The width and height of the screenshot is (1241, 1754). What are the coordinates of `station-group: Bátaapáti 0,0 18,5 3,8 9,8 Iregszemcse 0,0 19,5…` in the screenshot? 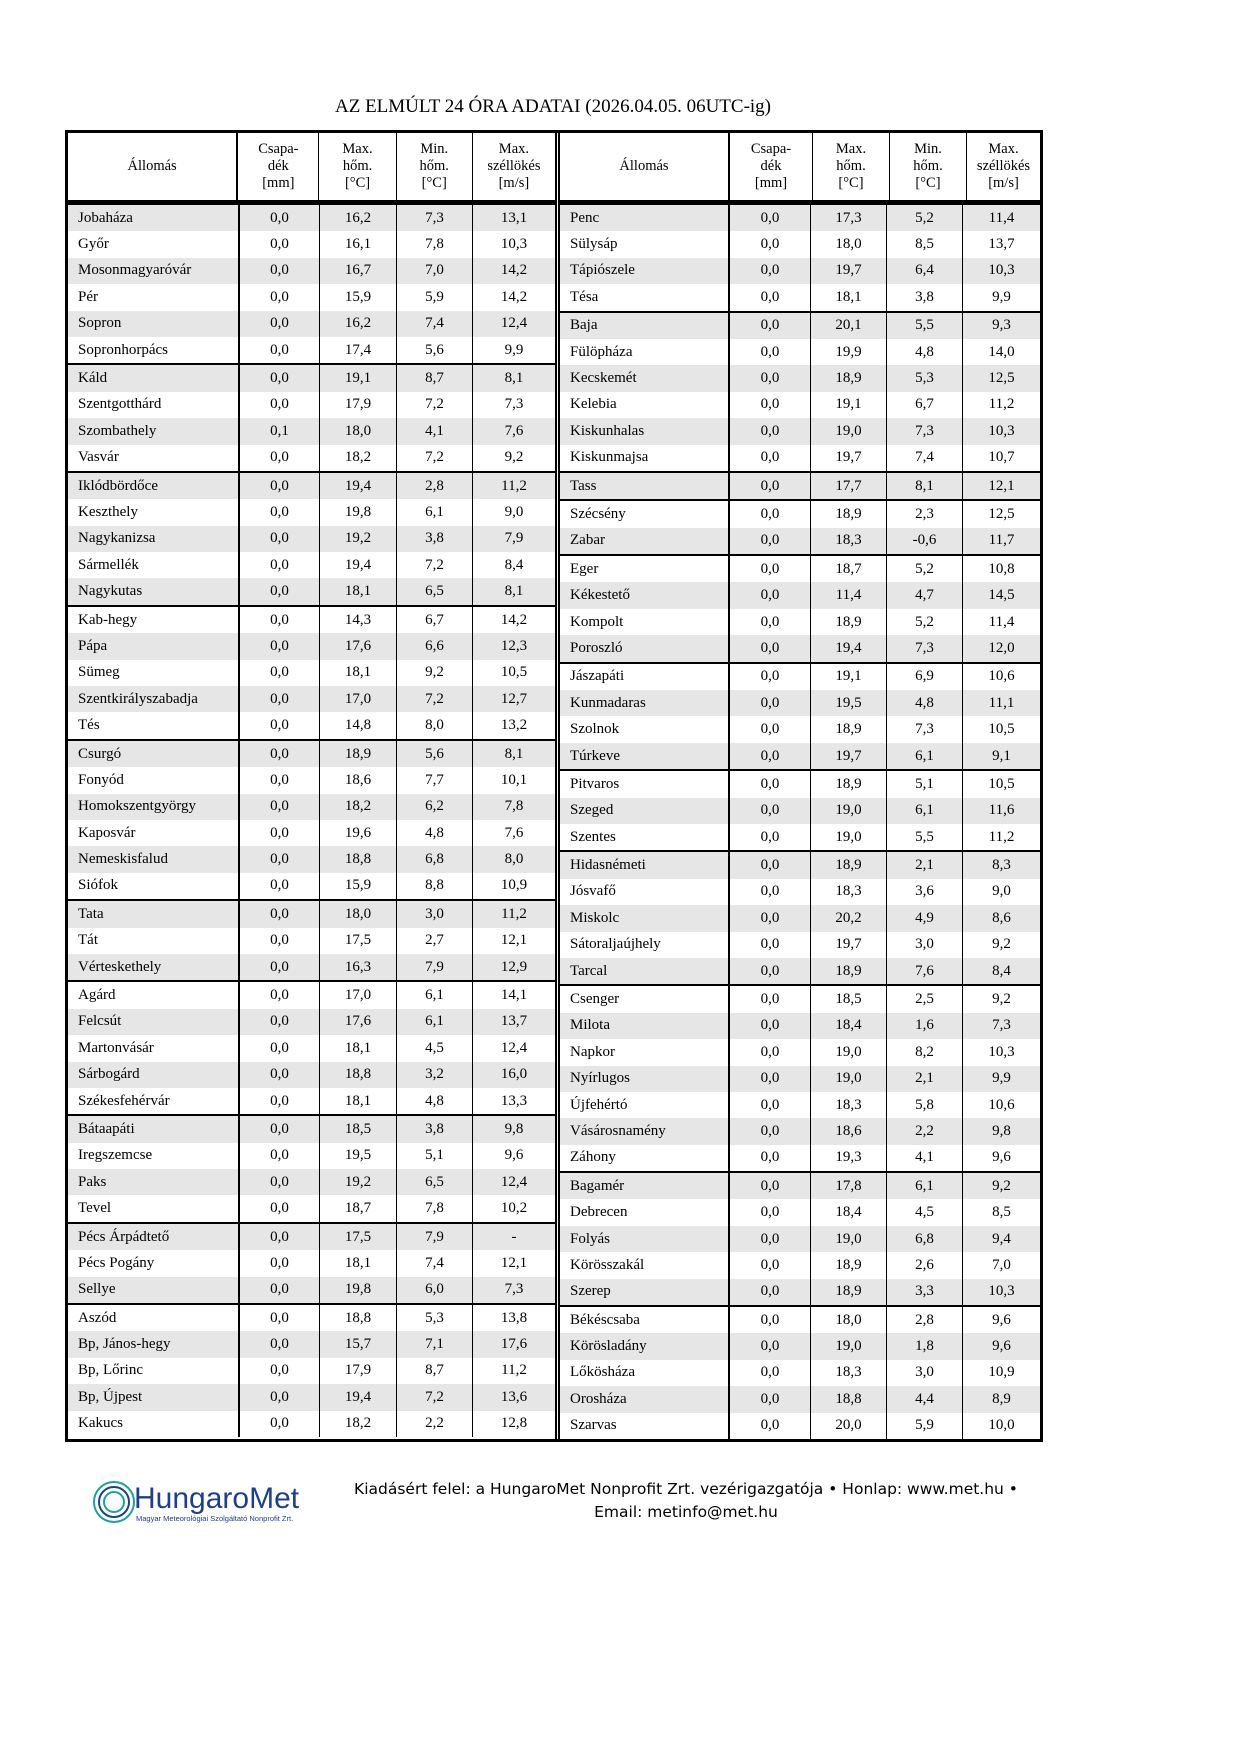 It's located at (311, 1168).